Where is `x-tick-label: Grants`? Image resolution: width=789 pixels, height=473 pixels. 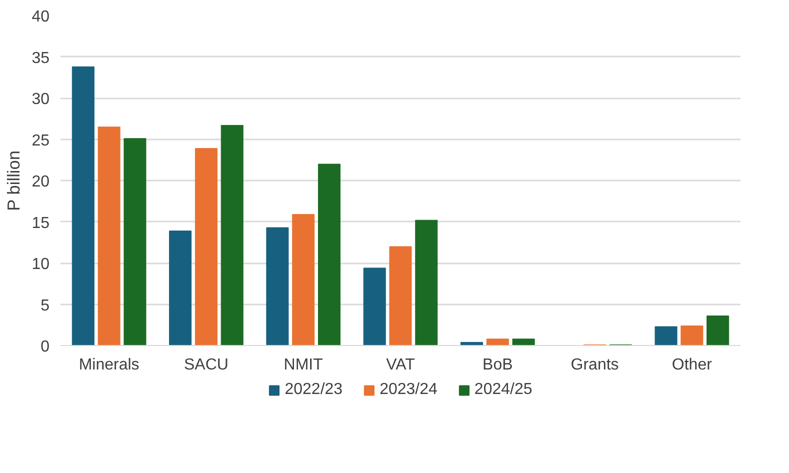 x-tick-label: Grants is located at coordinates (594, 365).